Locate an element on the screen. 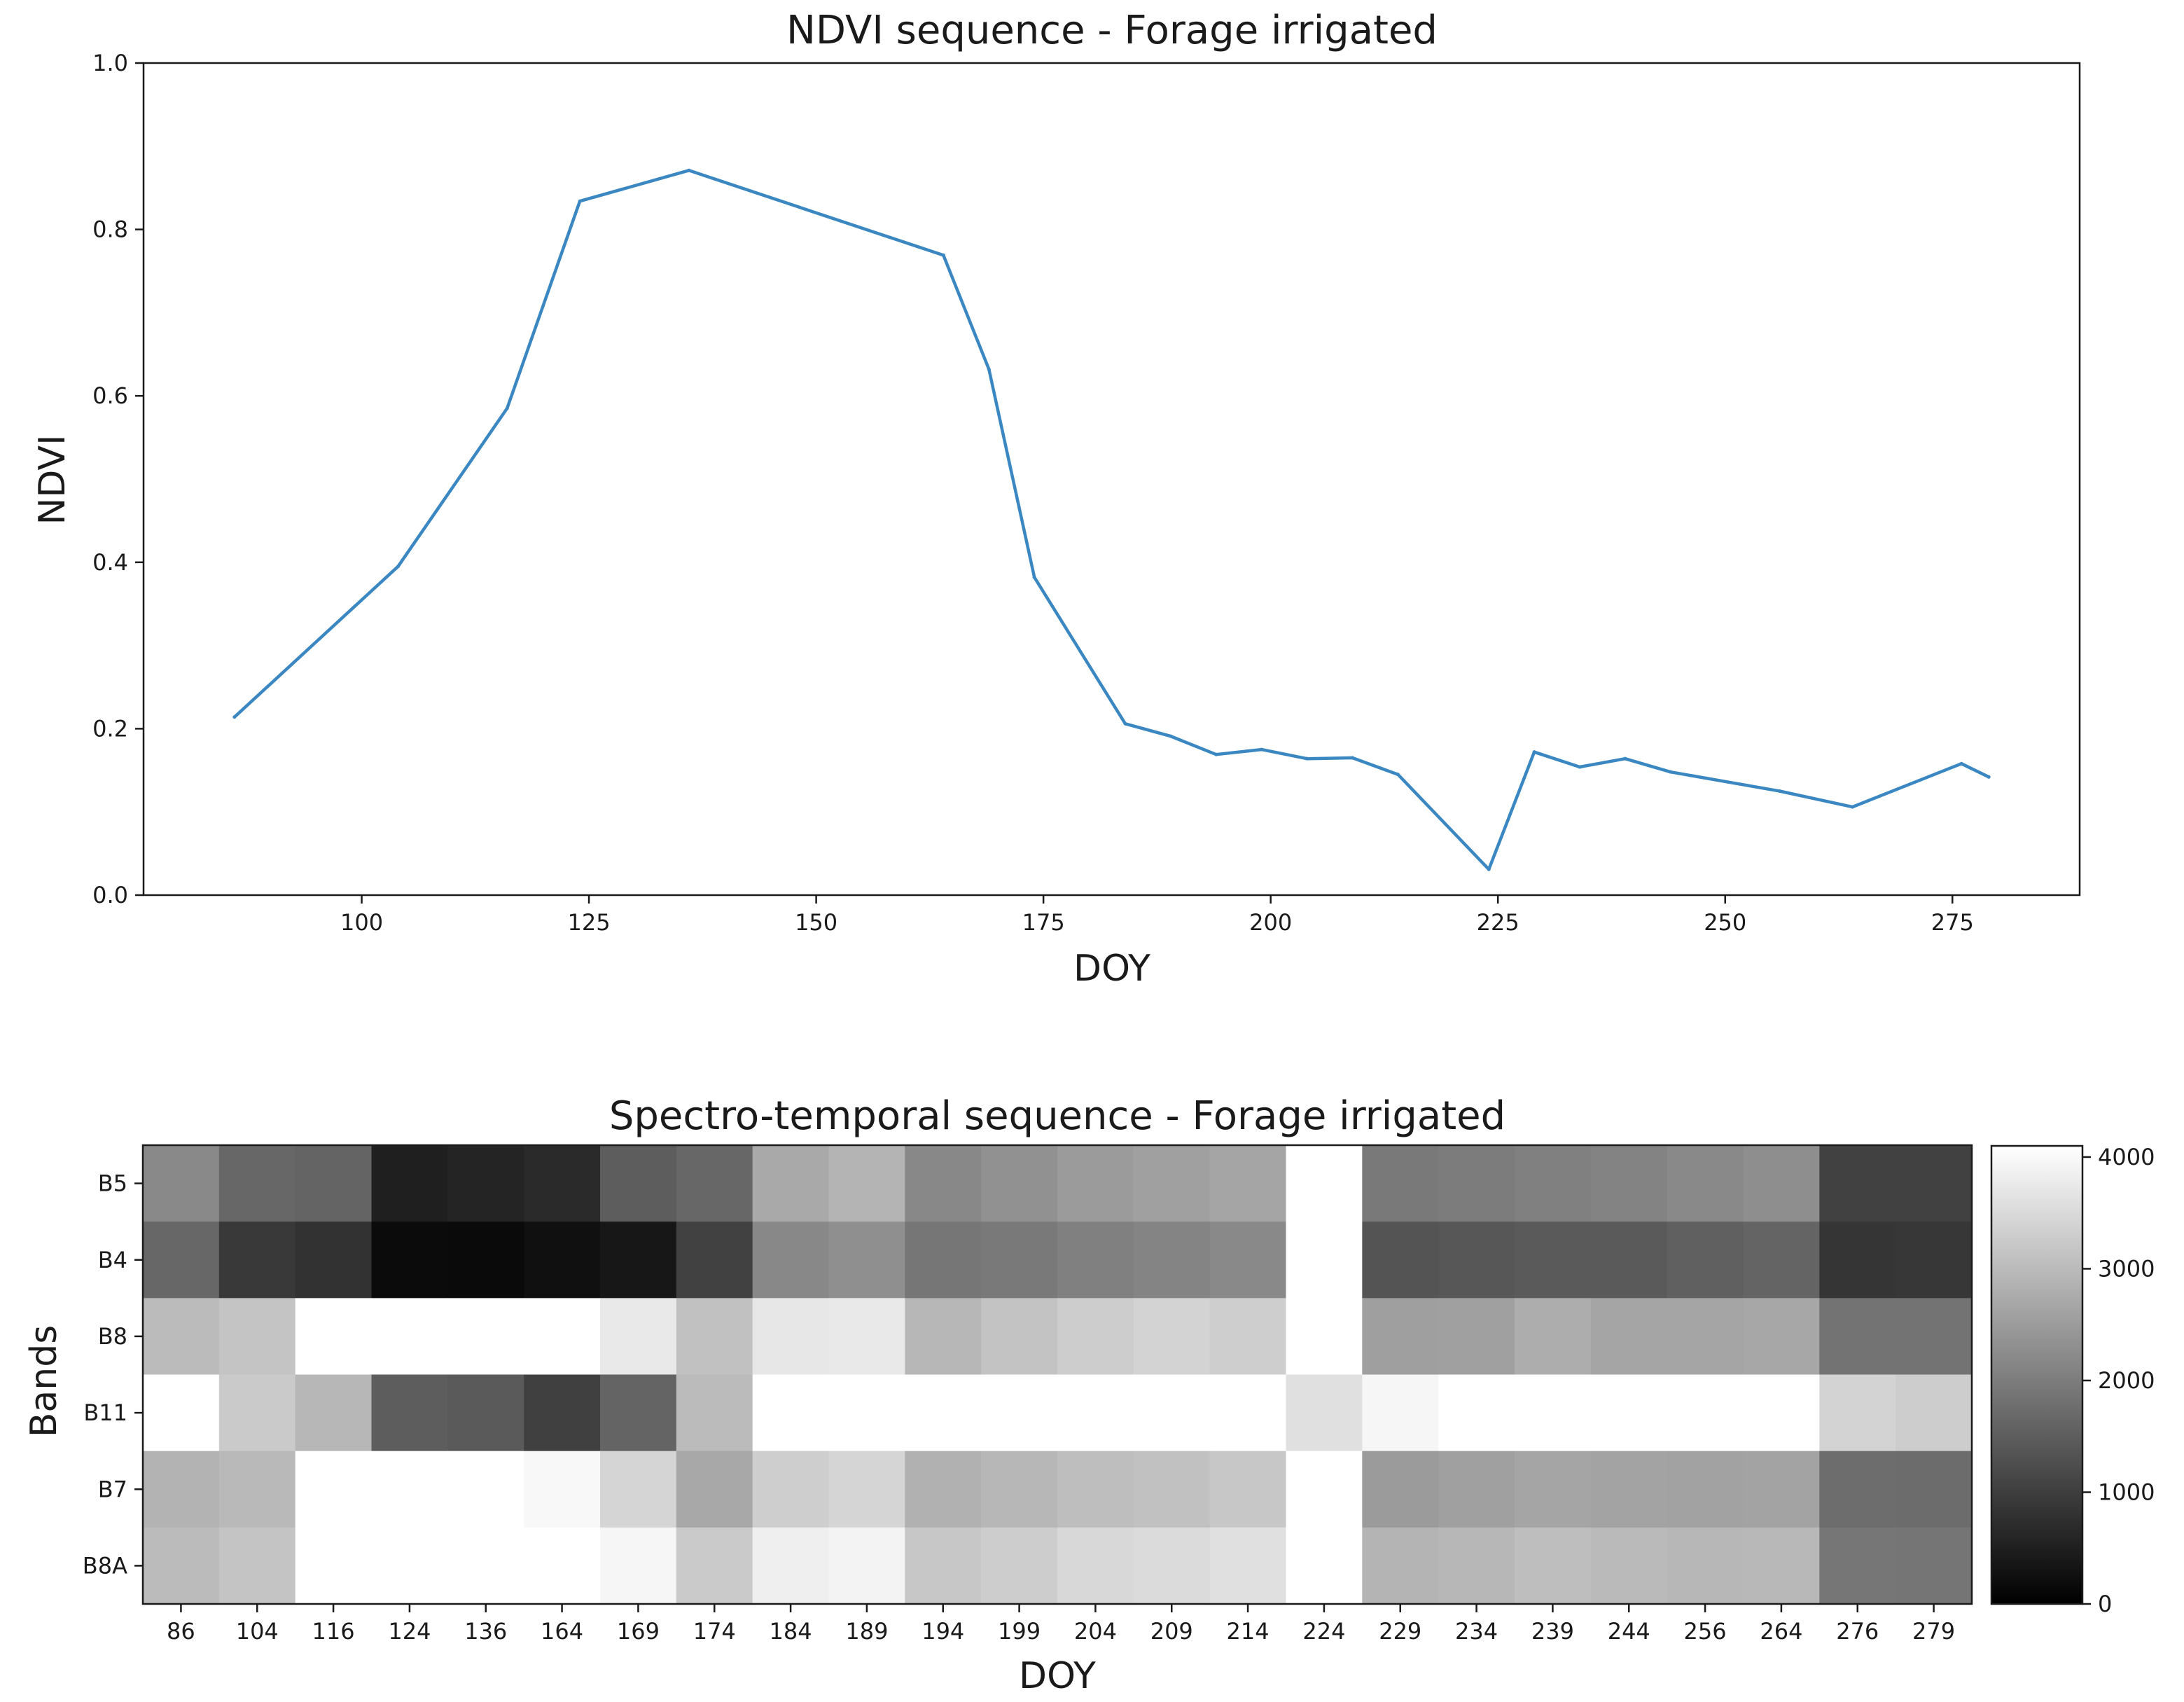 The height and width of the screenshot is (1702, 2184). ndvi-y-axis: 0.0 0.2 0.4 0.6 0.8 1.0 is located at coordinates (118, 479).